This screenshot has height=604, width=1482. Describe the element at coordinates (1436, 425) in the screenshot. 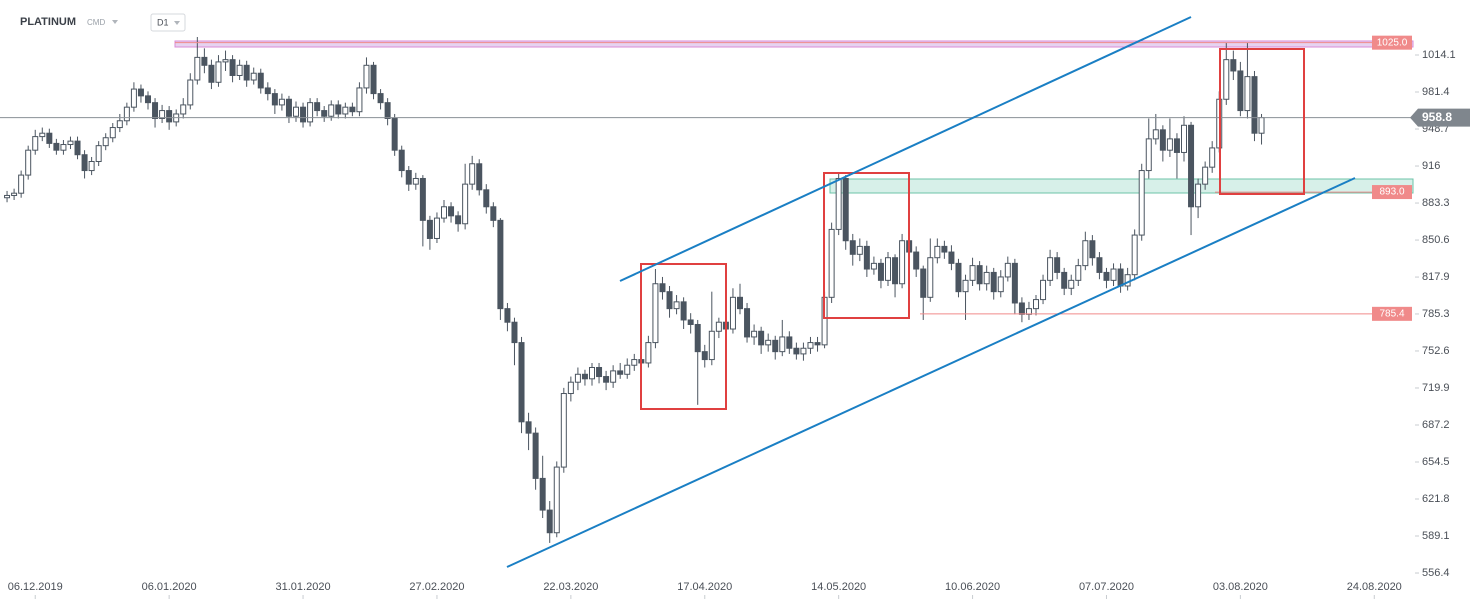

I see `y-tick-label: 687.2` at that location.